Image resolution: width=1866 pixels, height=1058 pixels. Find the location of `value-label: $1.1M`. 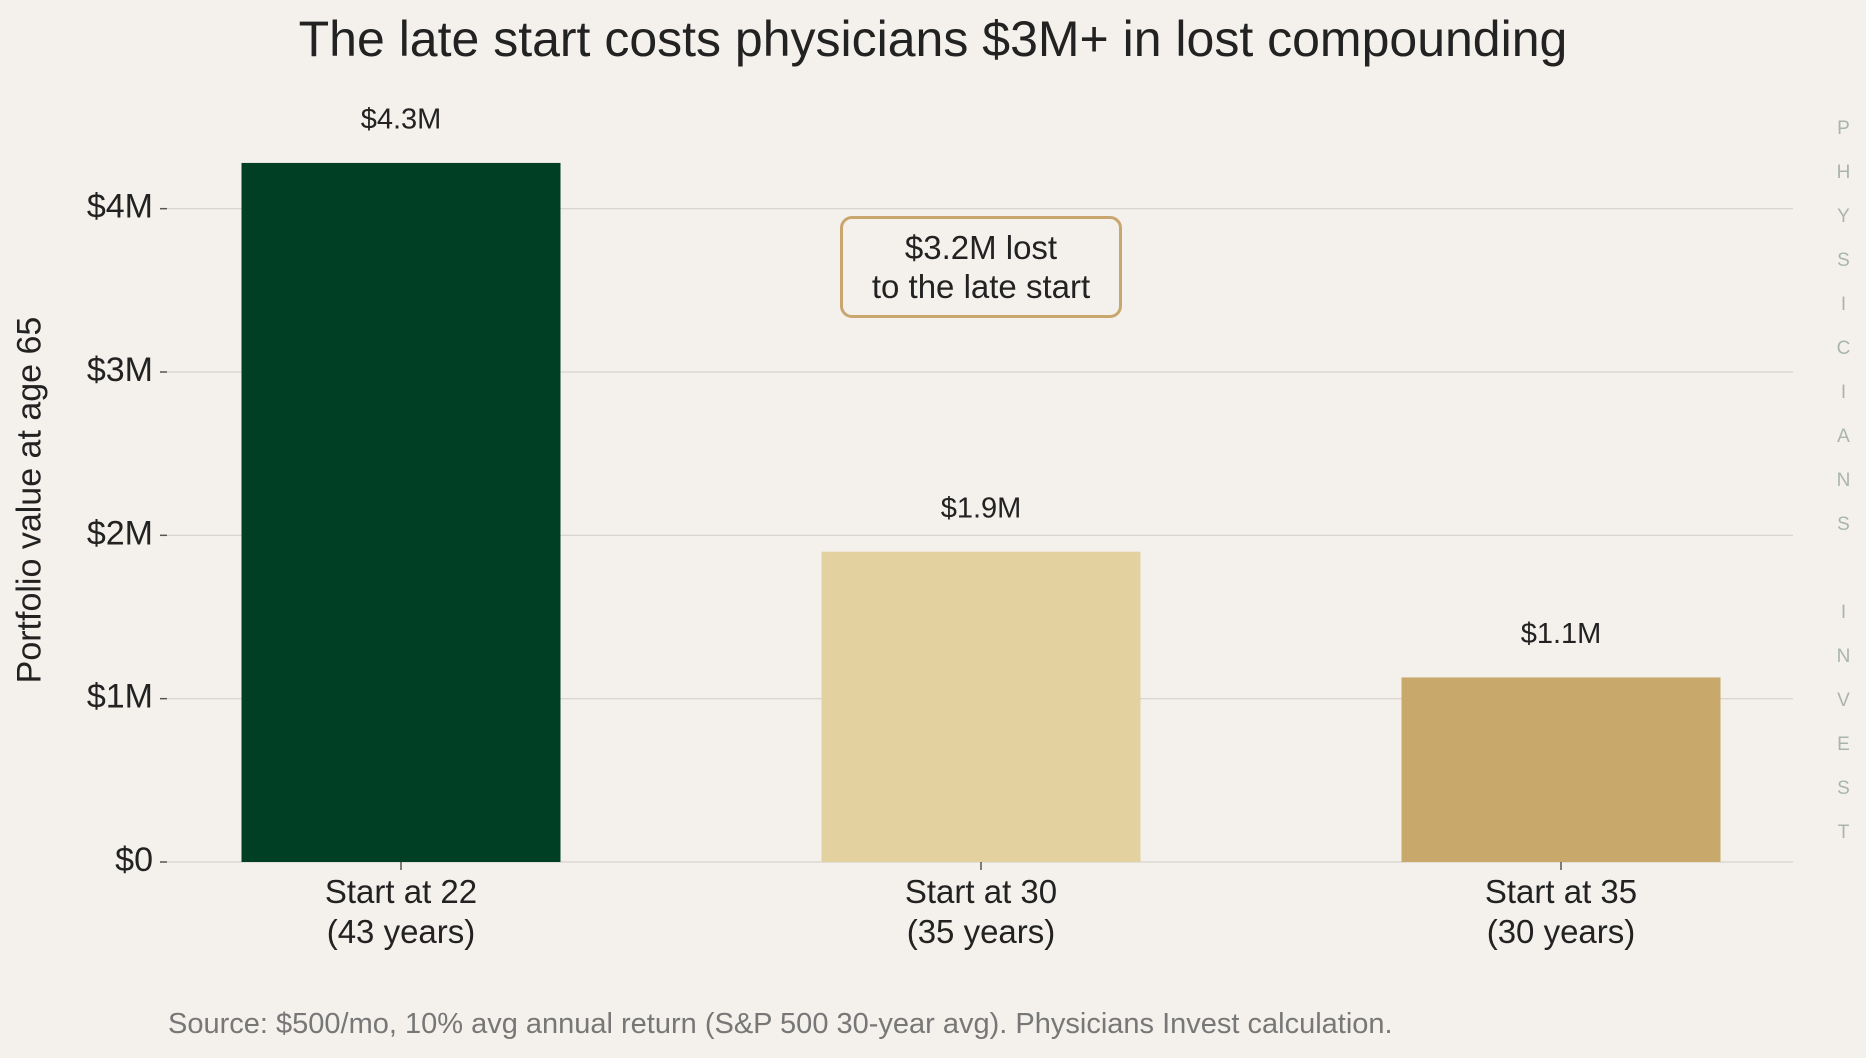

value-label: $1.1M is located at coordinates (1561, 634).